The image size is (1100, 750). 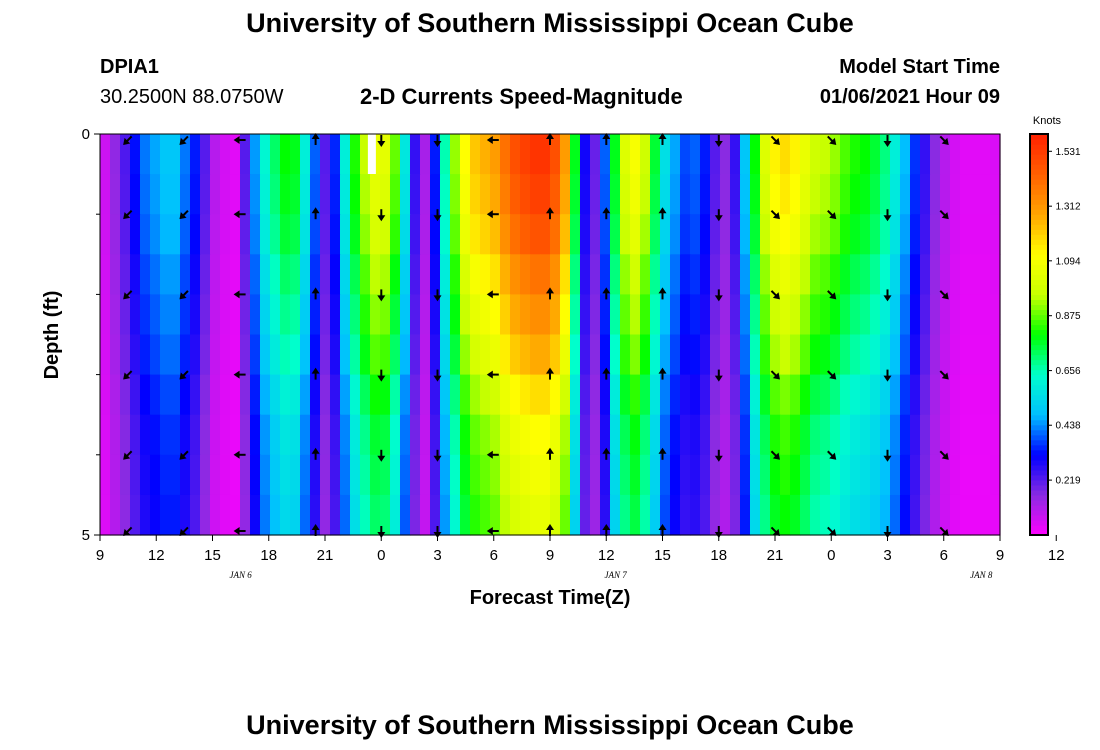 I want to click on colorbar-tick-label: 1.094, so click(x=1067, y=261).